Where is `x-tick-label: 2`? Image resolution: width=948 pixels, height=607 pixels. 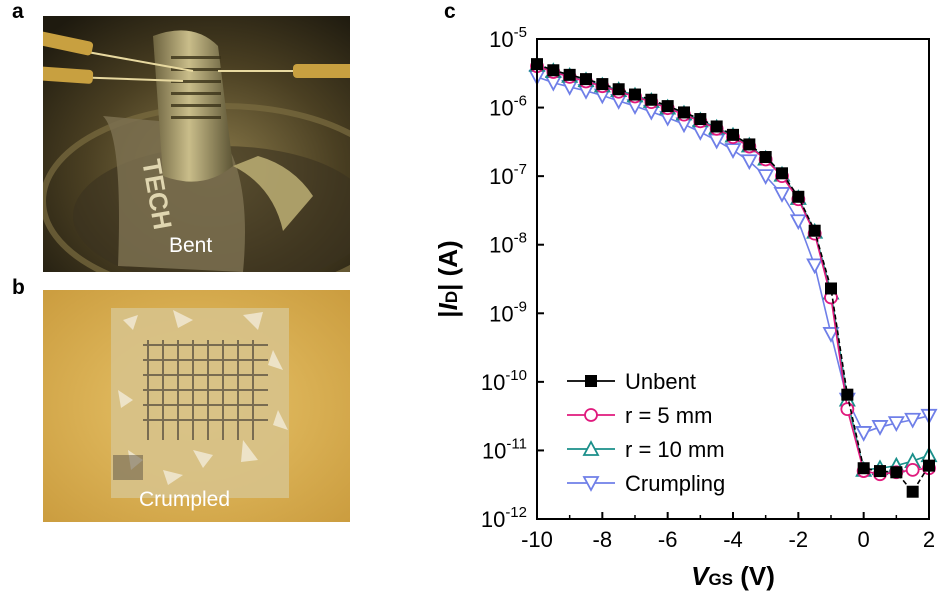
x-tick-label: 2 is located at coordinates (929, 539).